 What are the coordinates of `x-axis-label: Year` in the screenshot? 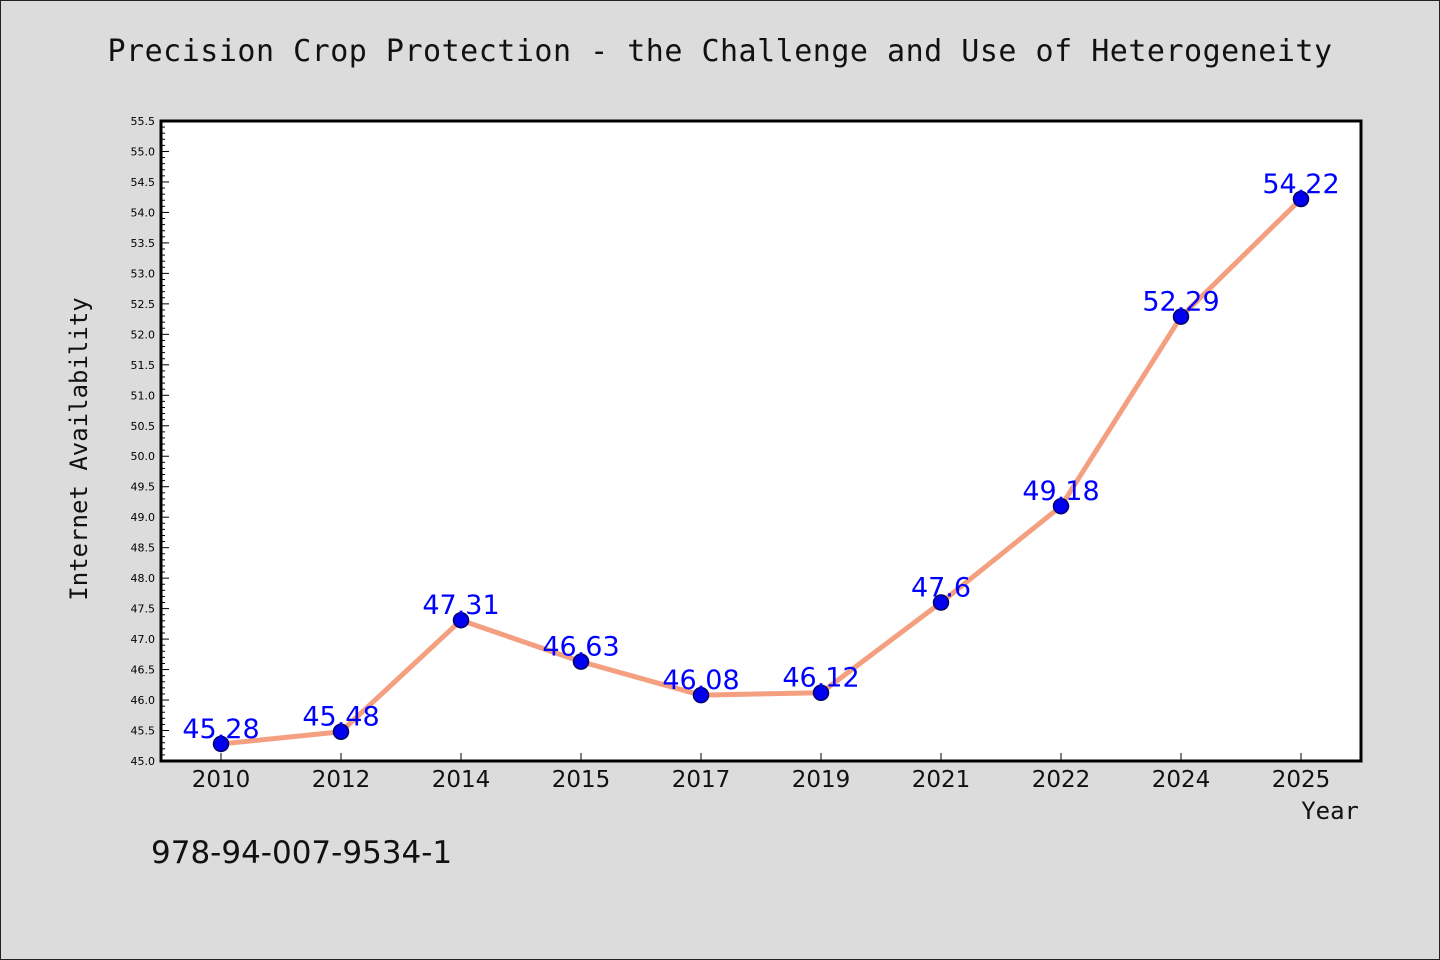 It's located at (1330, 811).